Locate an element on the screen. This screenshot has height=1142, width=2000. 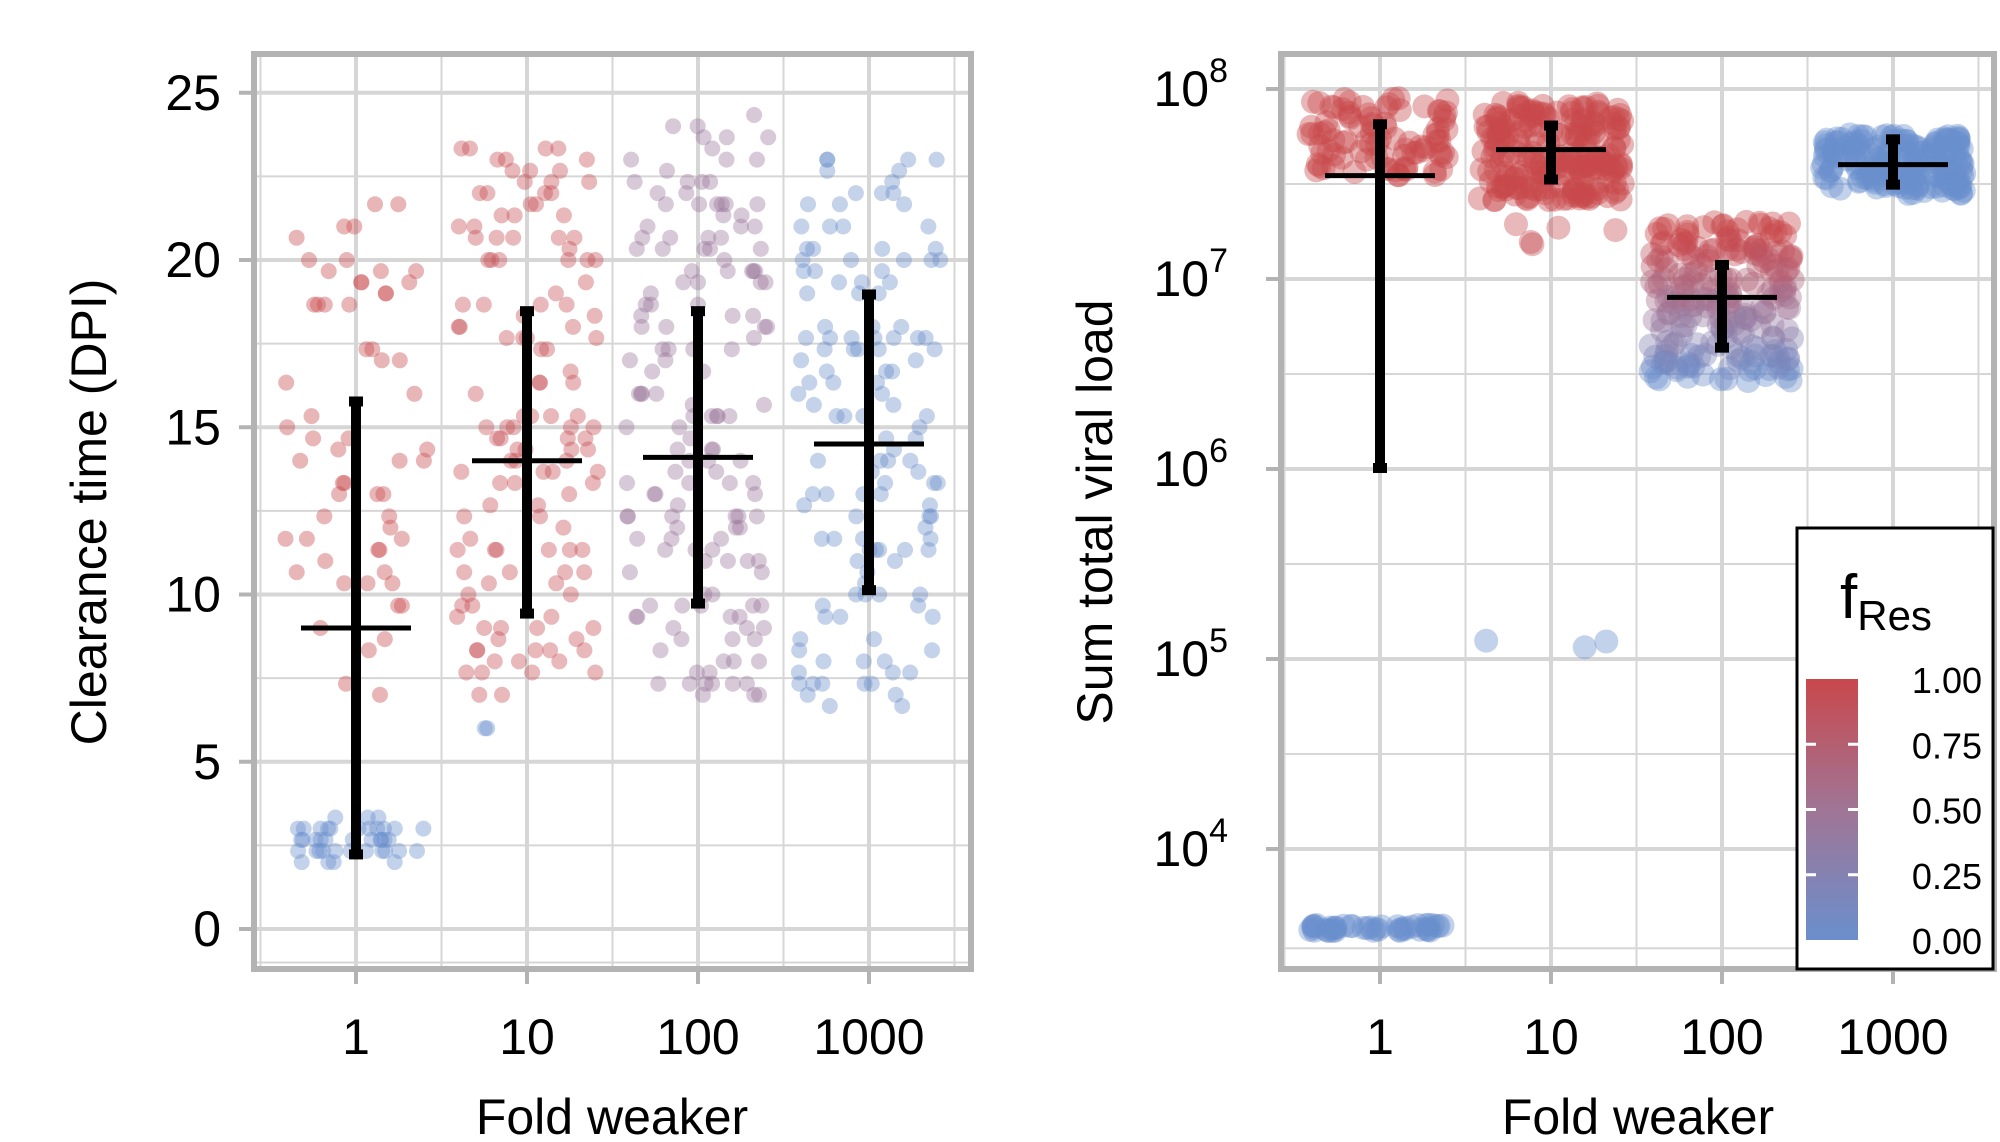
x-axis-title: Fold weaker is located at coordinates (612, 1113).